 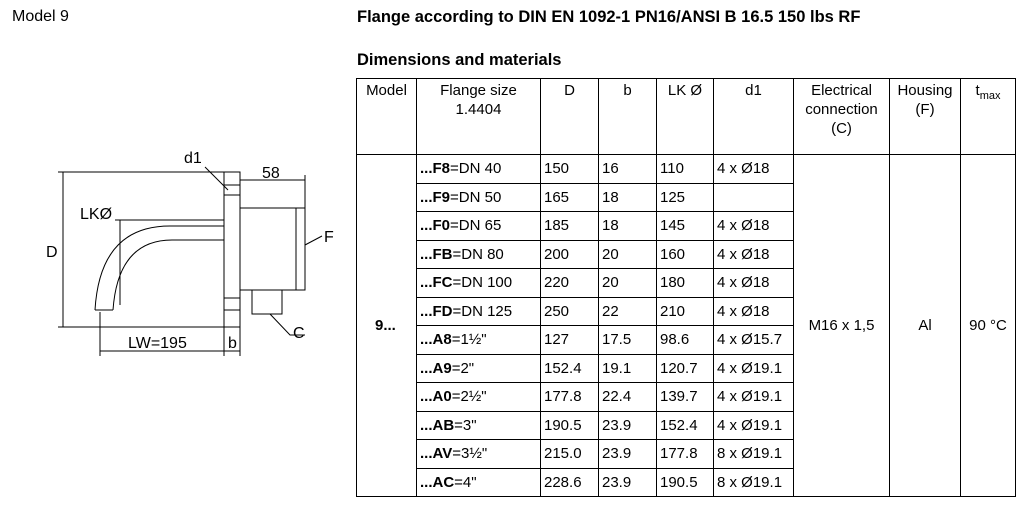 I want to click on cell: 250, so click(x=569, y=311).